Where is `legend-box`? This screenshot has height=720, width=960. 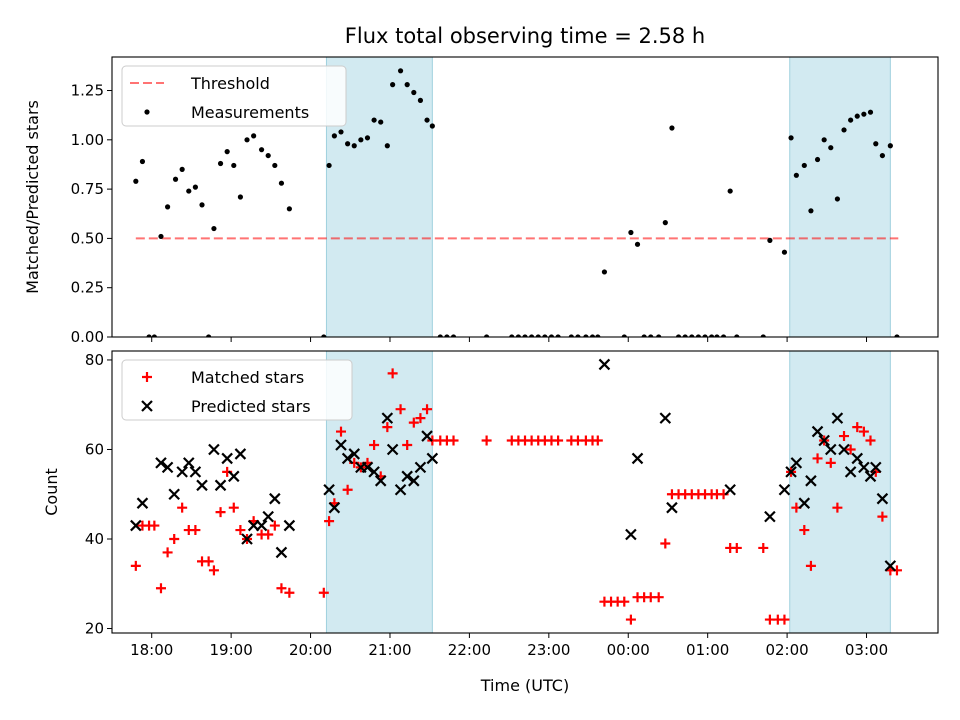 legend-box is located at coordinates (234, 96).